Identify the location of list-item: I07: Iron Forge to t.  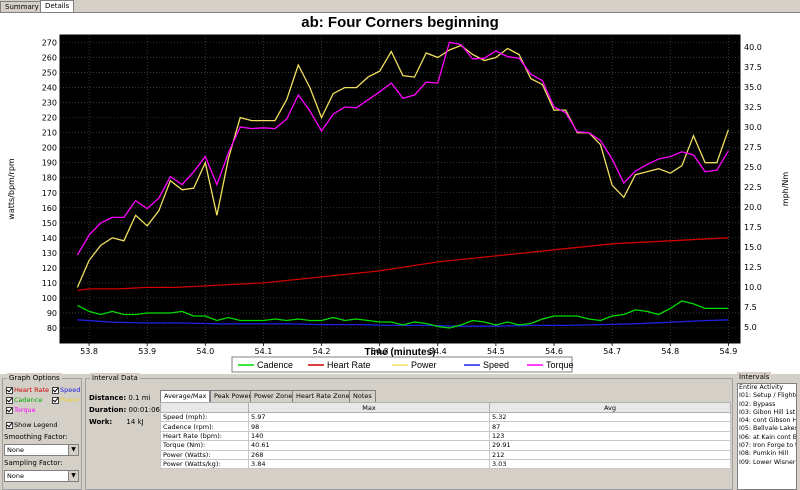
(768, 446).